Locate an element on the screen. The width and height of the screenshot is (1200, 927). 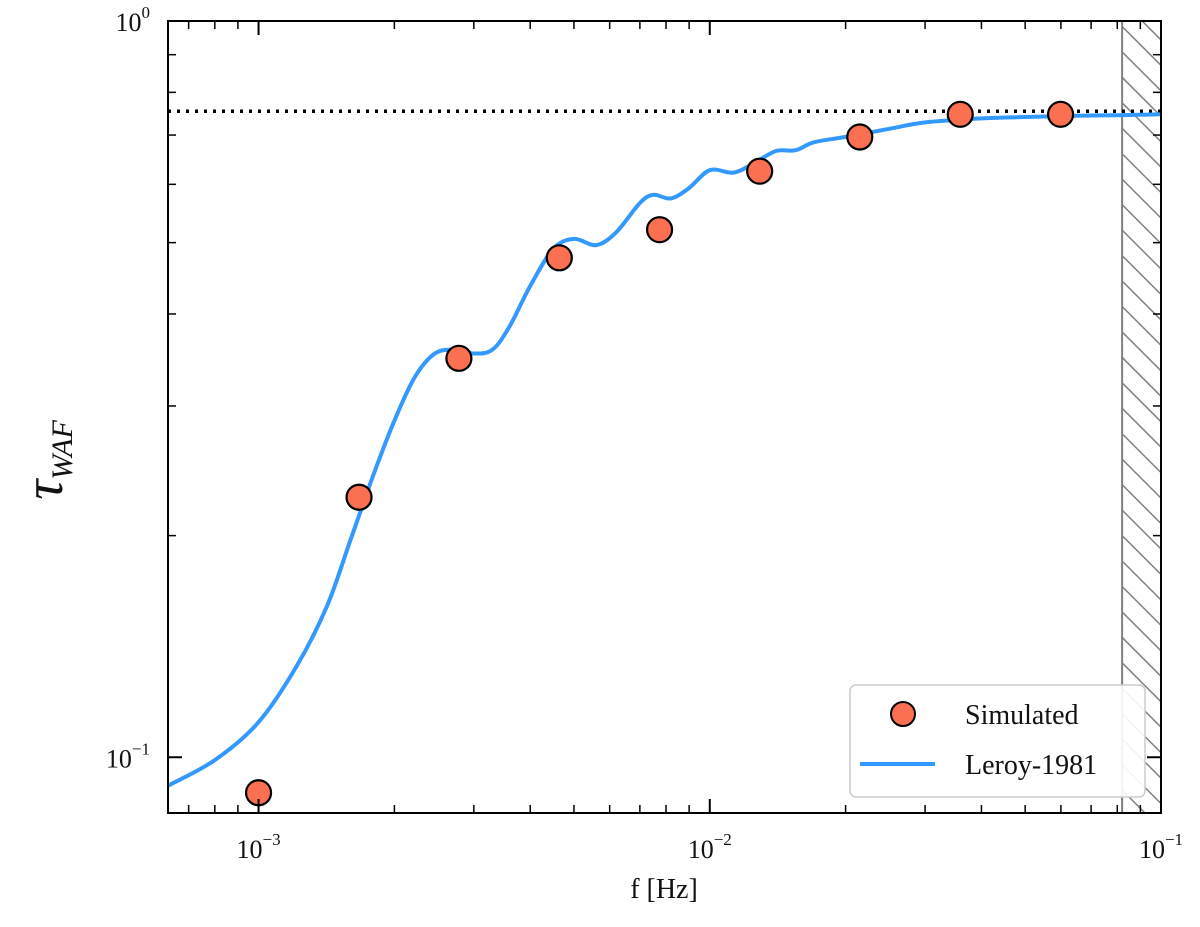
x-tick-label-3: 10⁻¹ is located at coordinates (1161, 847).